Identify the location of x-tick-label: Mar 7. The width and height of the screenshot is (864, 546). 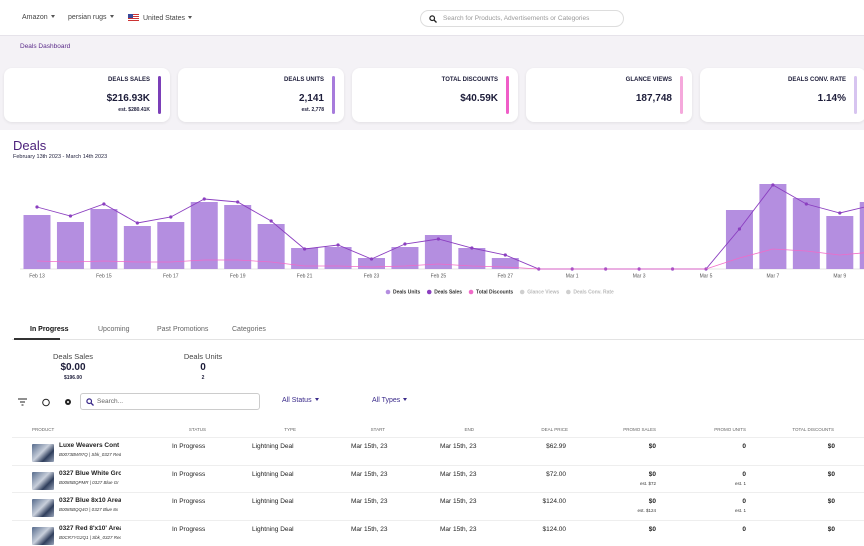
(773, 276).